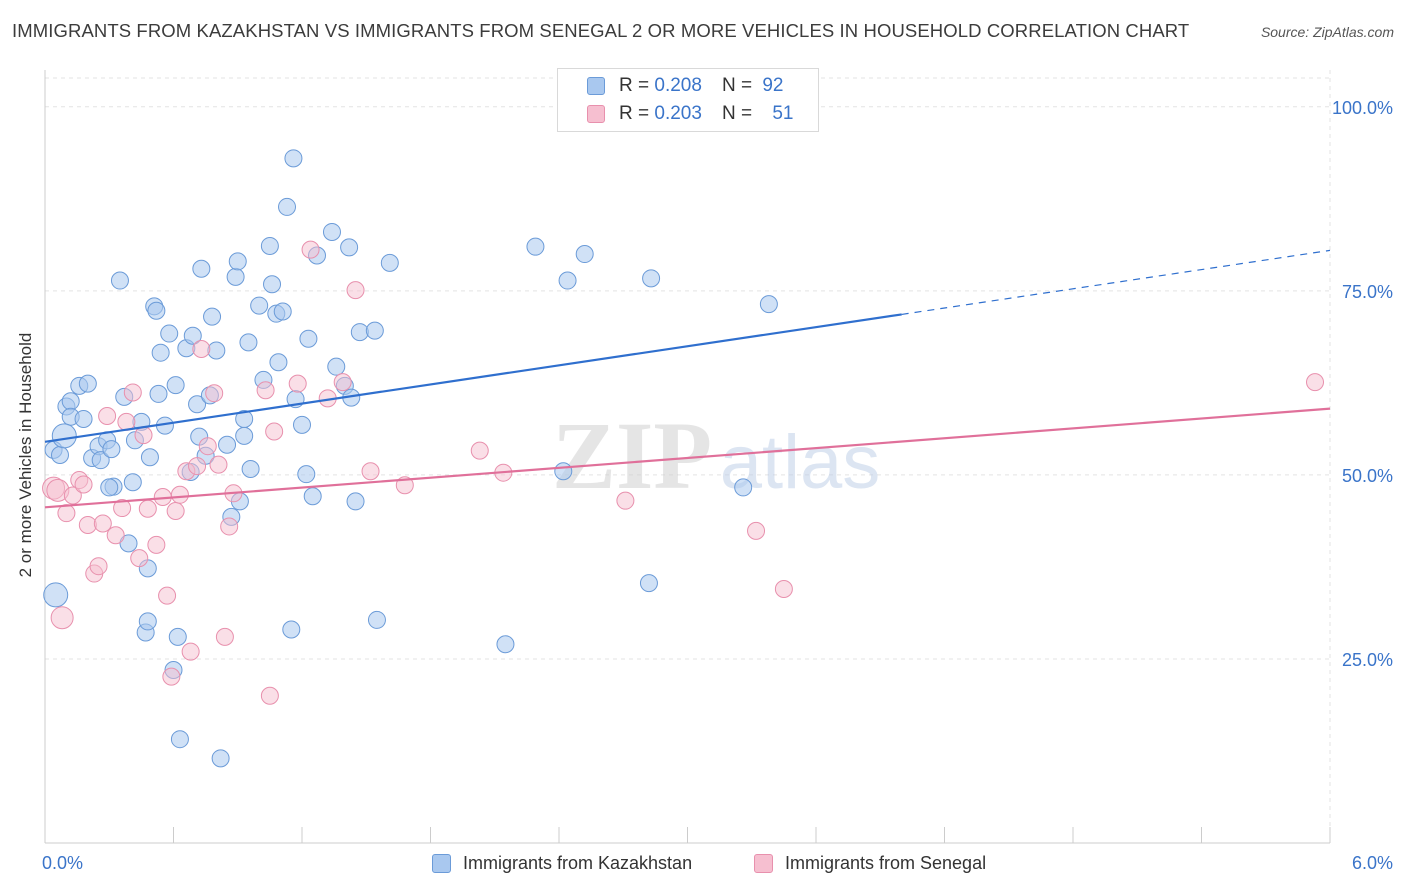  I want to click on y-tick-label: 75.0%, so click(1367, 292).